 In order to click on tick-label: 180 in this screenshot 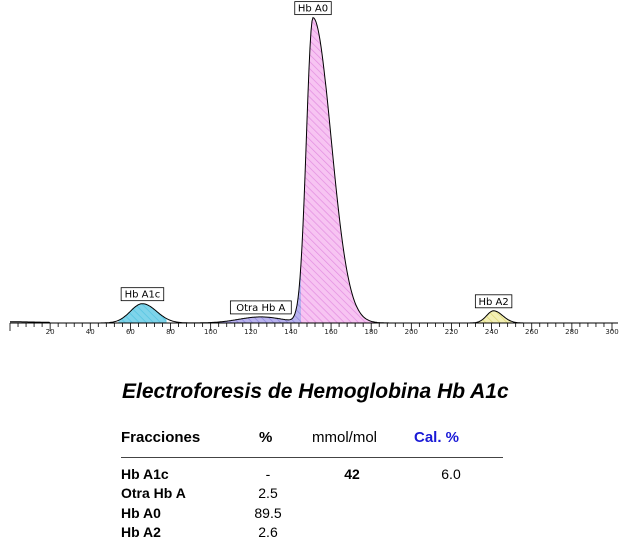, I will do `click(371, 332)`.